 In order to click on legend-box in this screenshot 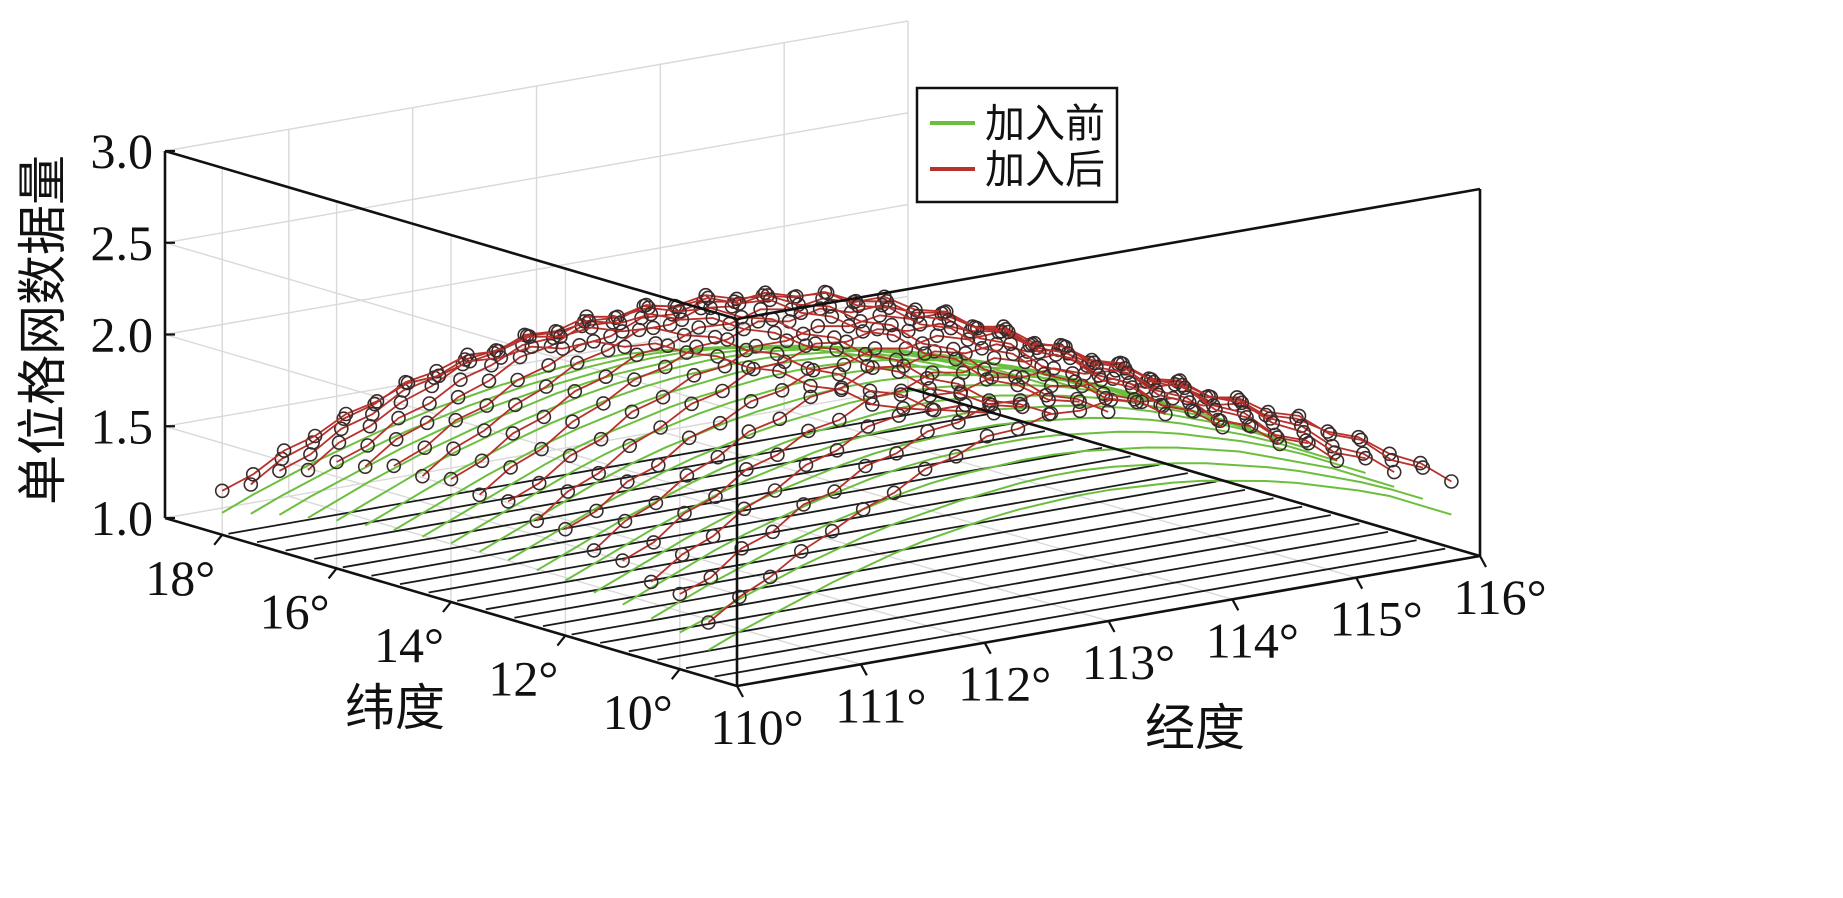, I will do `click(1017, 145)`.